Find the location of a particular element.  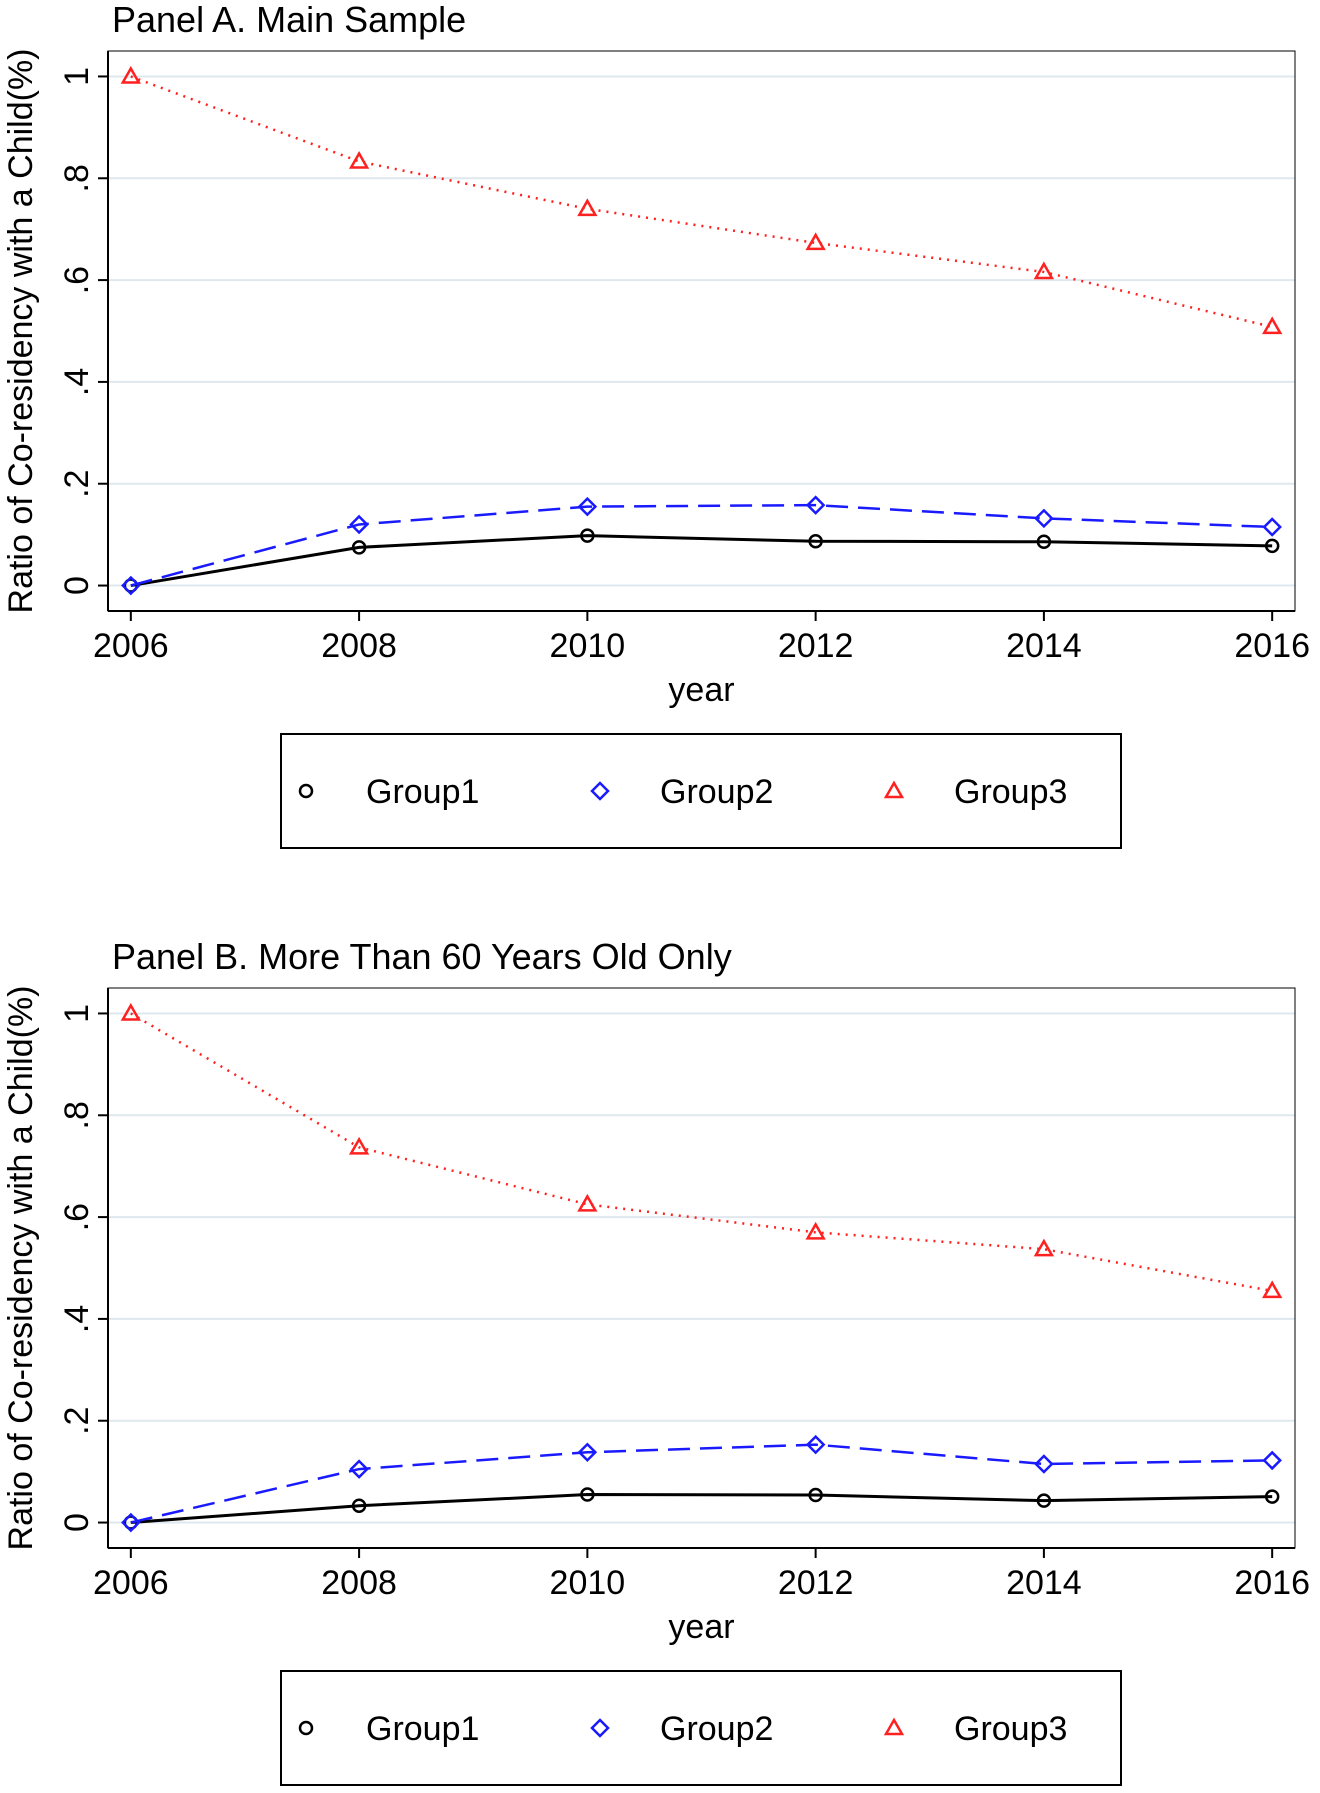

chart-title: Panel A. Main Sample is located at coordinates (289, 20).